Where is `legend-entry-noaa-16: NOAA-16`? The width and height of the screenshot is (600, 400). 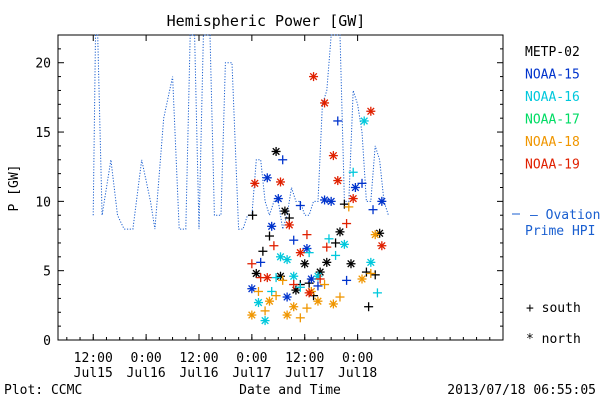
legend-entry-noaa-16: NOAA-16 is located at coordinates (552, 97).